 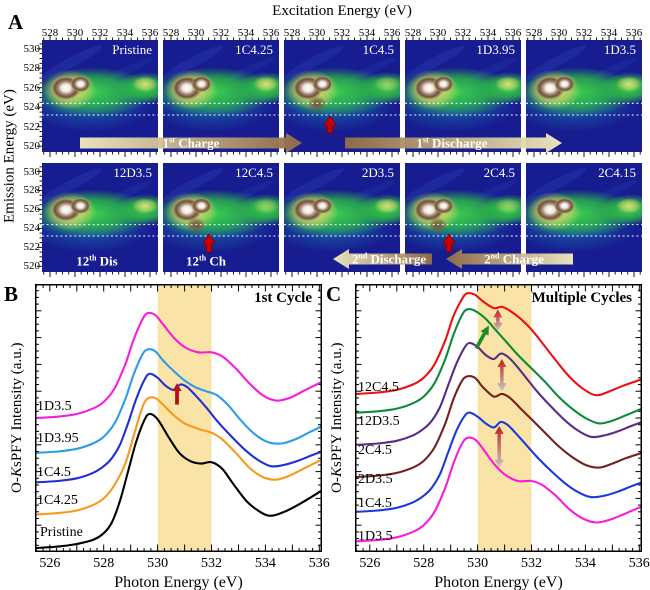 I want to click on flow-arrow-label-1st-discharge: 1st Discharge, so click(x=452, y=143).